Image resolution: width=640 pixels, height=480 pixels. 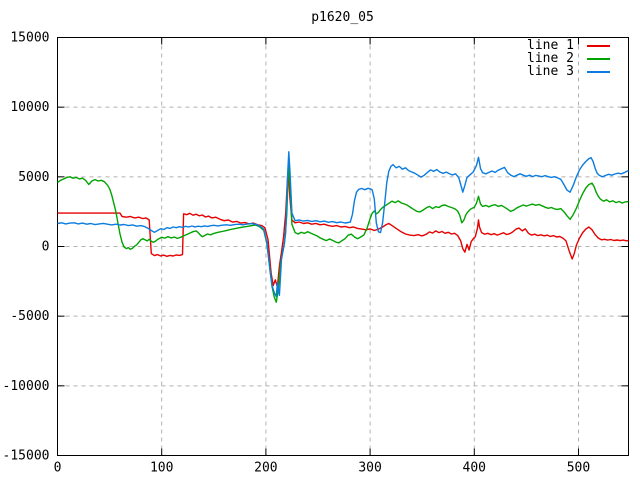 I want to click on x-axis-tick-label: 200, so click(x=265, y=468).